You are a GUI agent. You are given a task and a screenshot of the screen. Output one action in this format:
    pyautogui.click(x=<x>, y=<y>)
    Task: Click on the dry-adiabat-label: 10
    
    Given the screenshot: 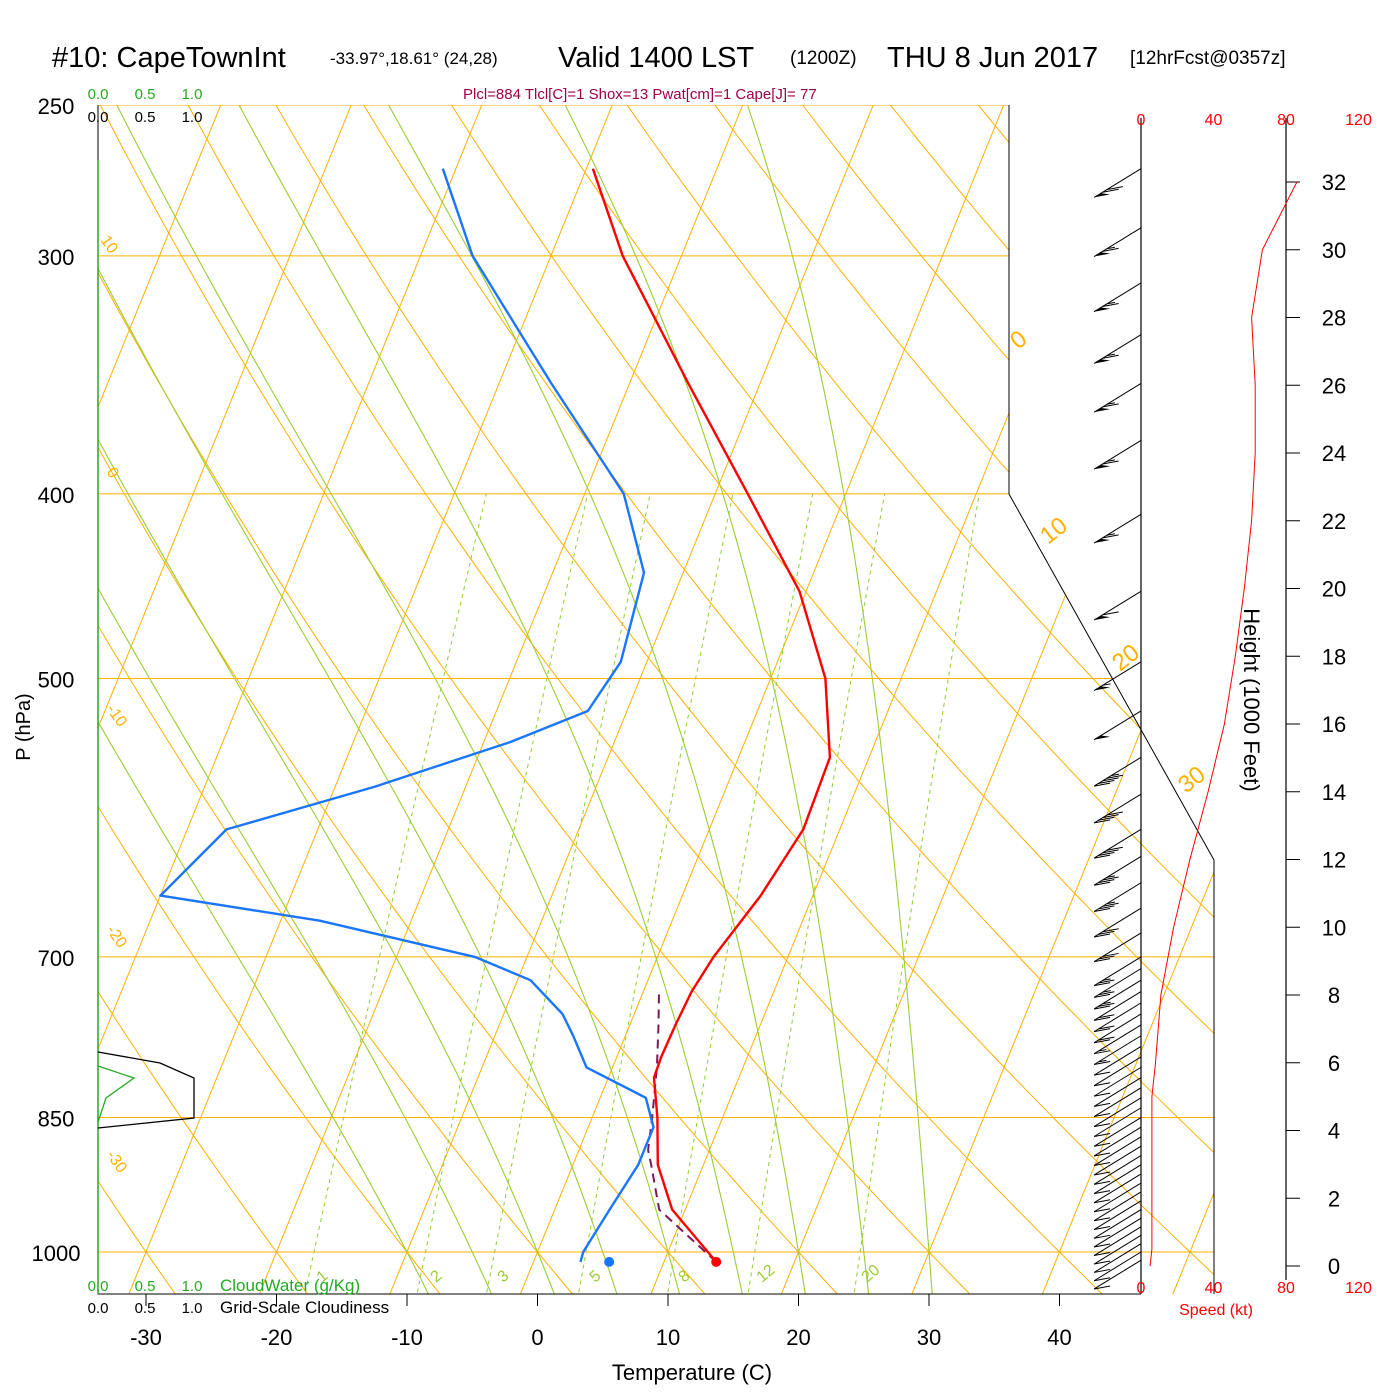 What is the action you would take?
    pyautogui.click(x=109, y=245)
    